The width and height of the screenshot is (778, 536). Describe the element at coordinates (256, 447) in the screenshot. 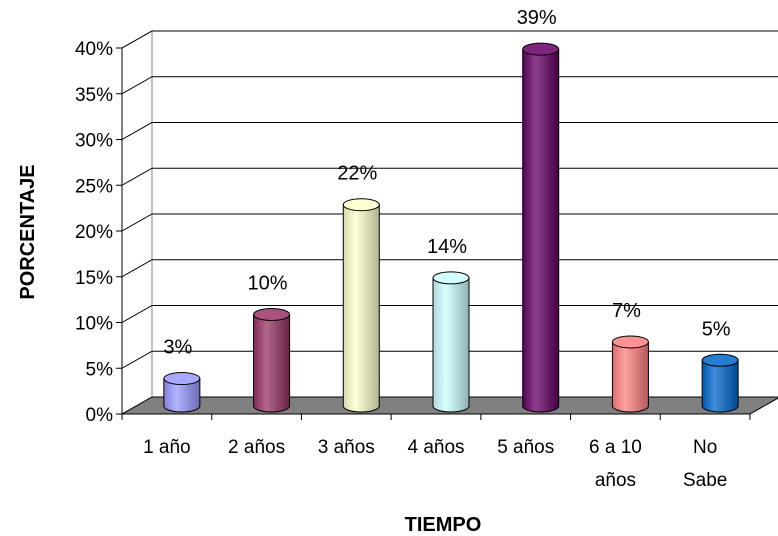

I see `x-tick-label: 2 años` at that location.